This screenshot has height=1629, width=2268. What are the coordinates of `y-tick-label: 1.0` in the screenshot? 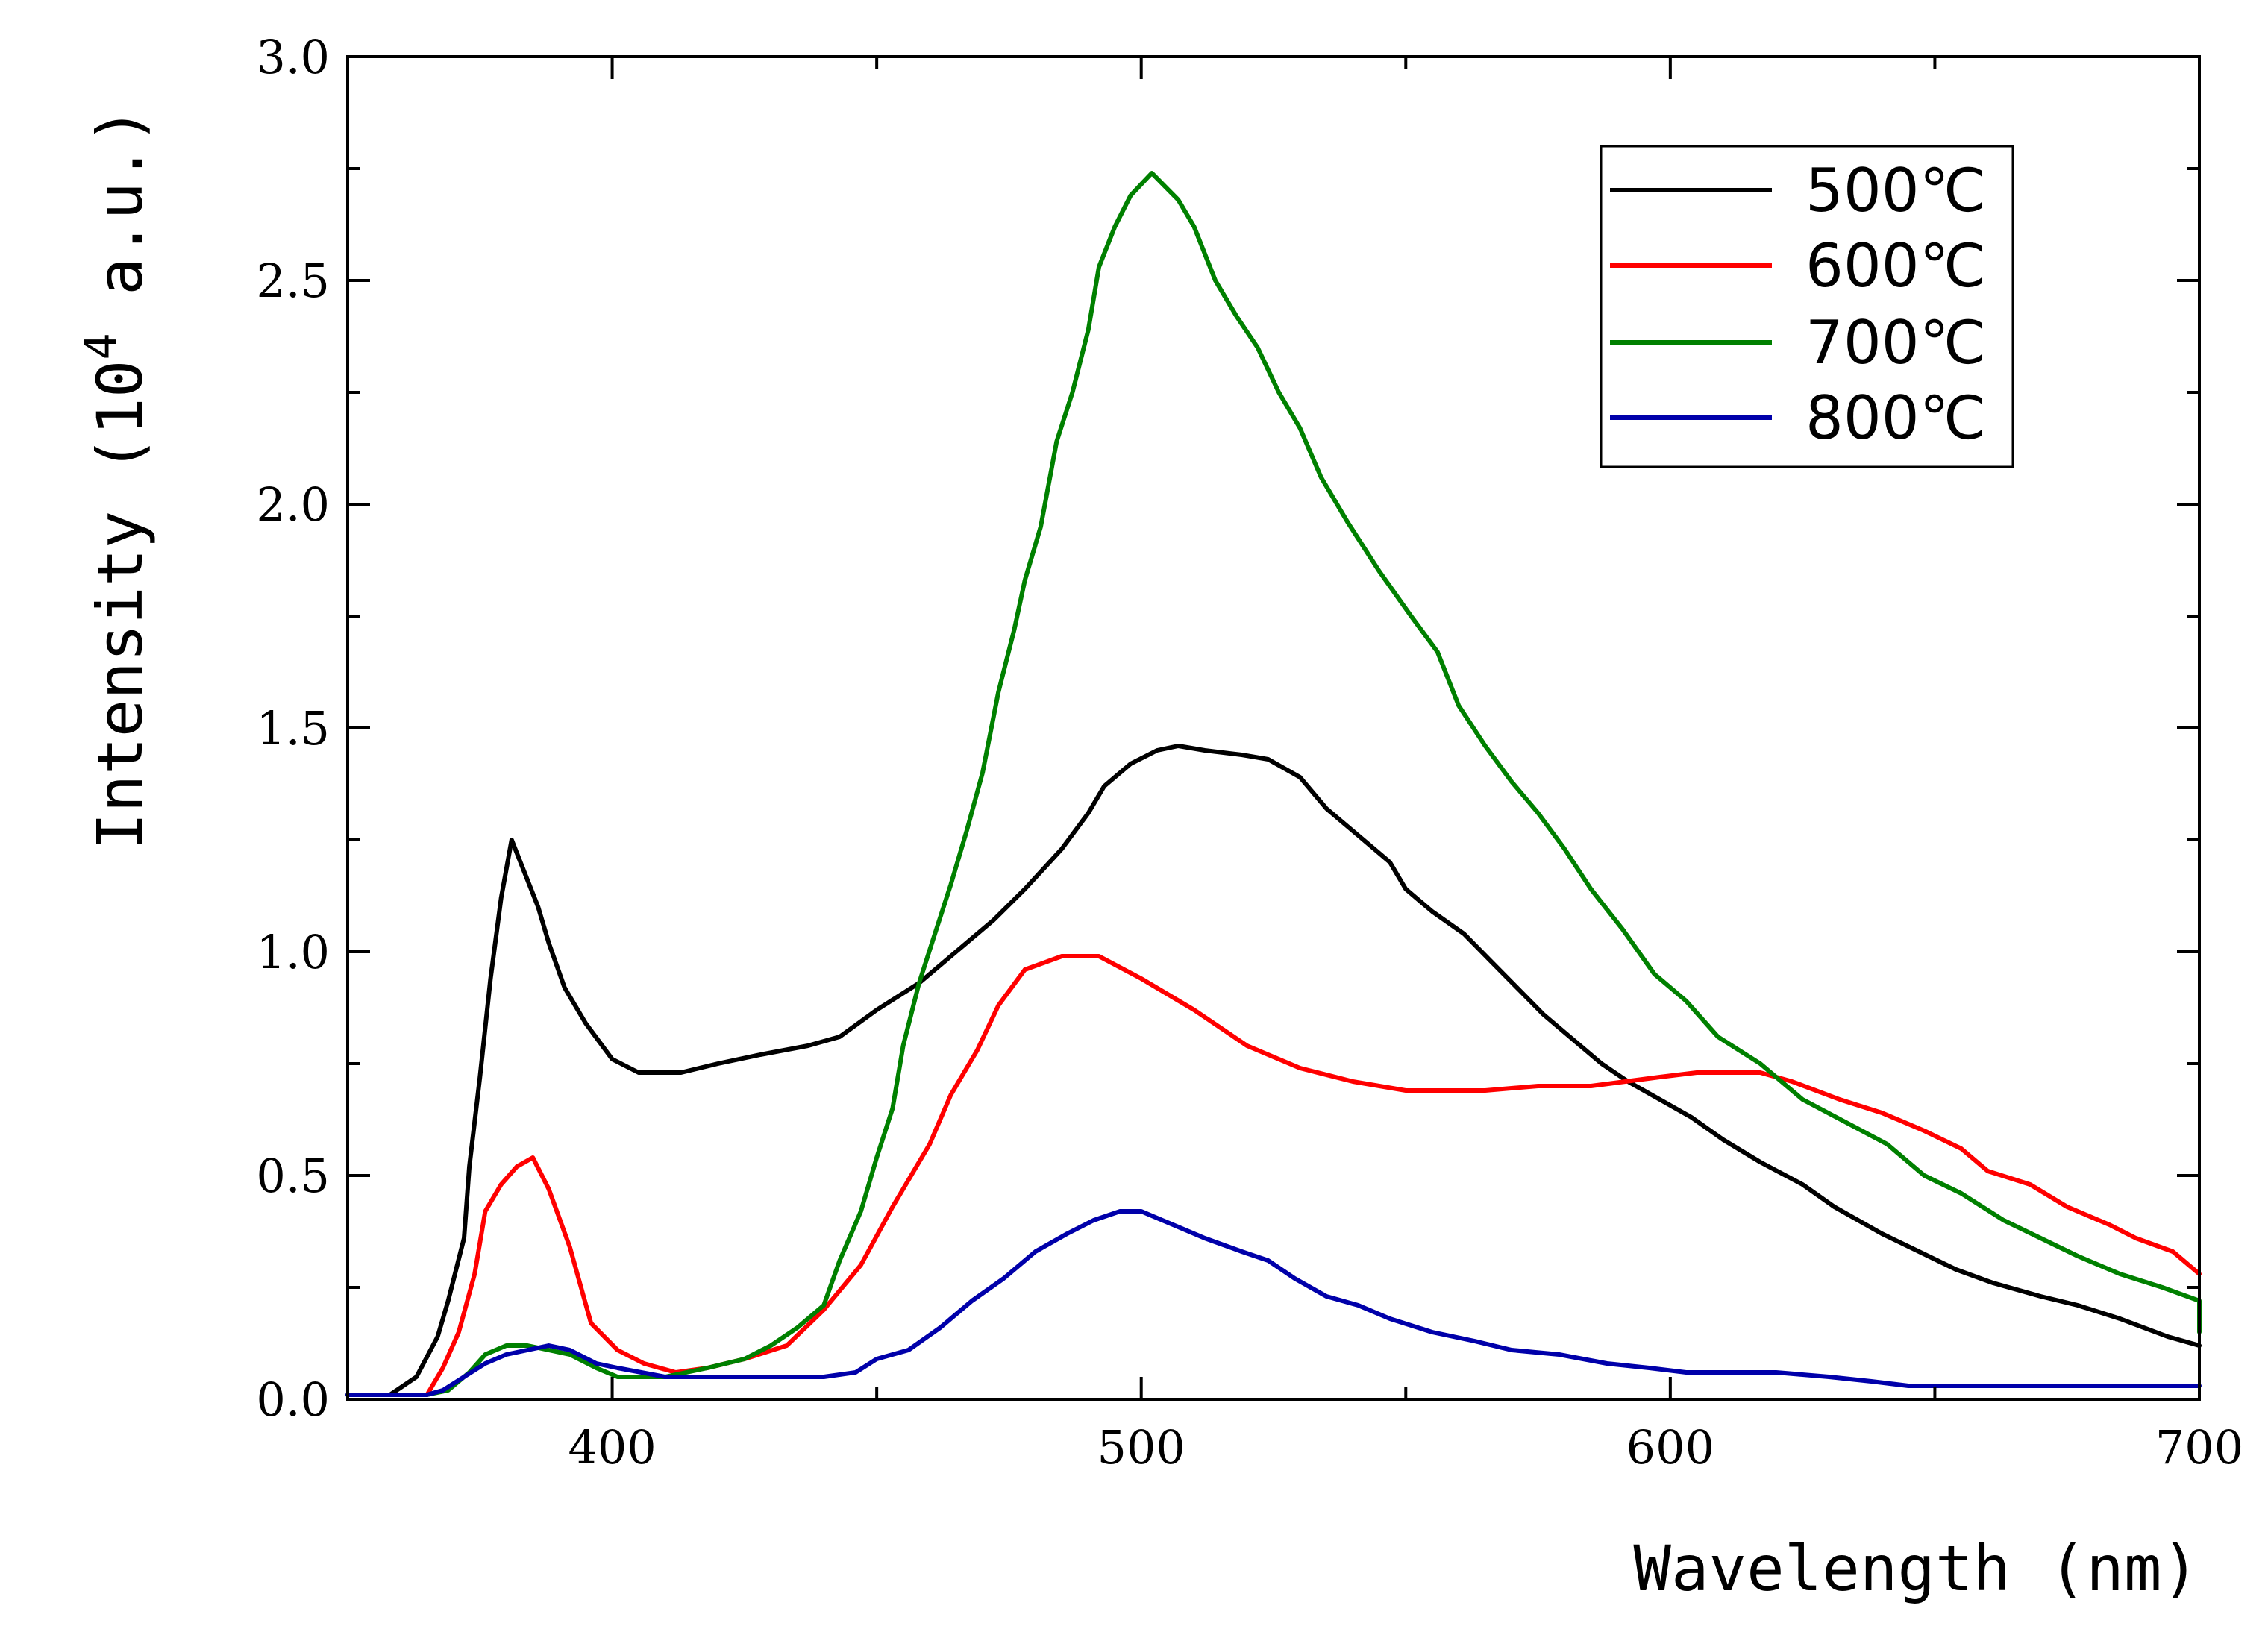 It's located at (293, 952).